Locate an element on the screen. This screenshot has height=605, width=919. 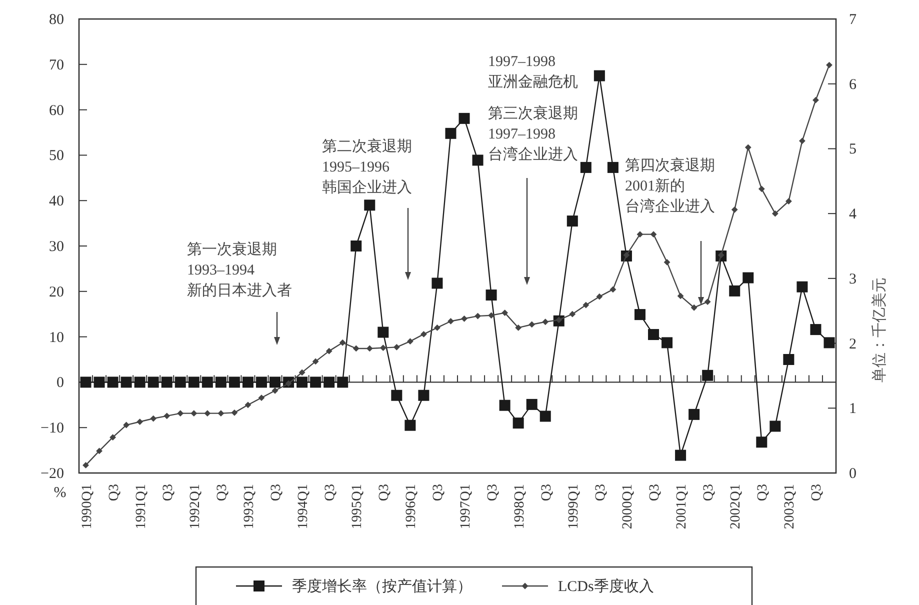
y2-tick-label: 4 is located at coordinates (853, 214).